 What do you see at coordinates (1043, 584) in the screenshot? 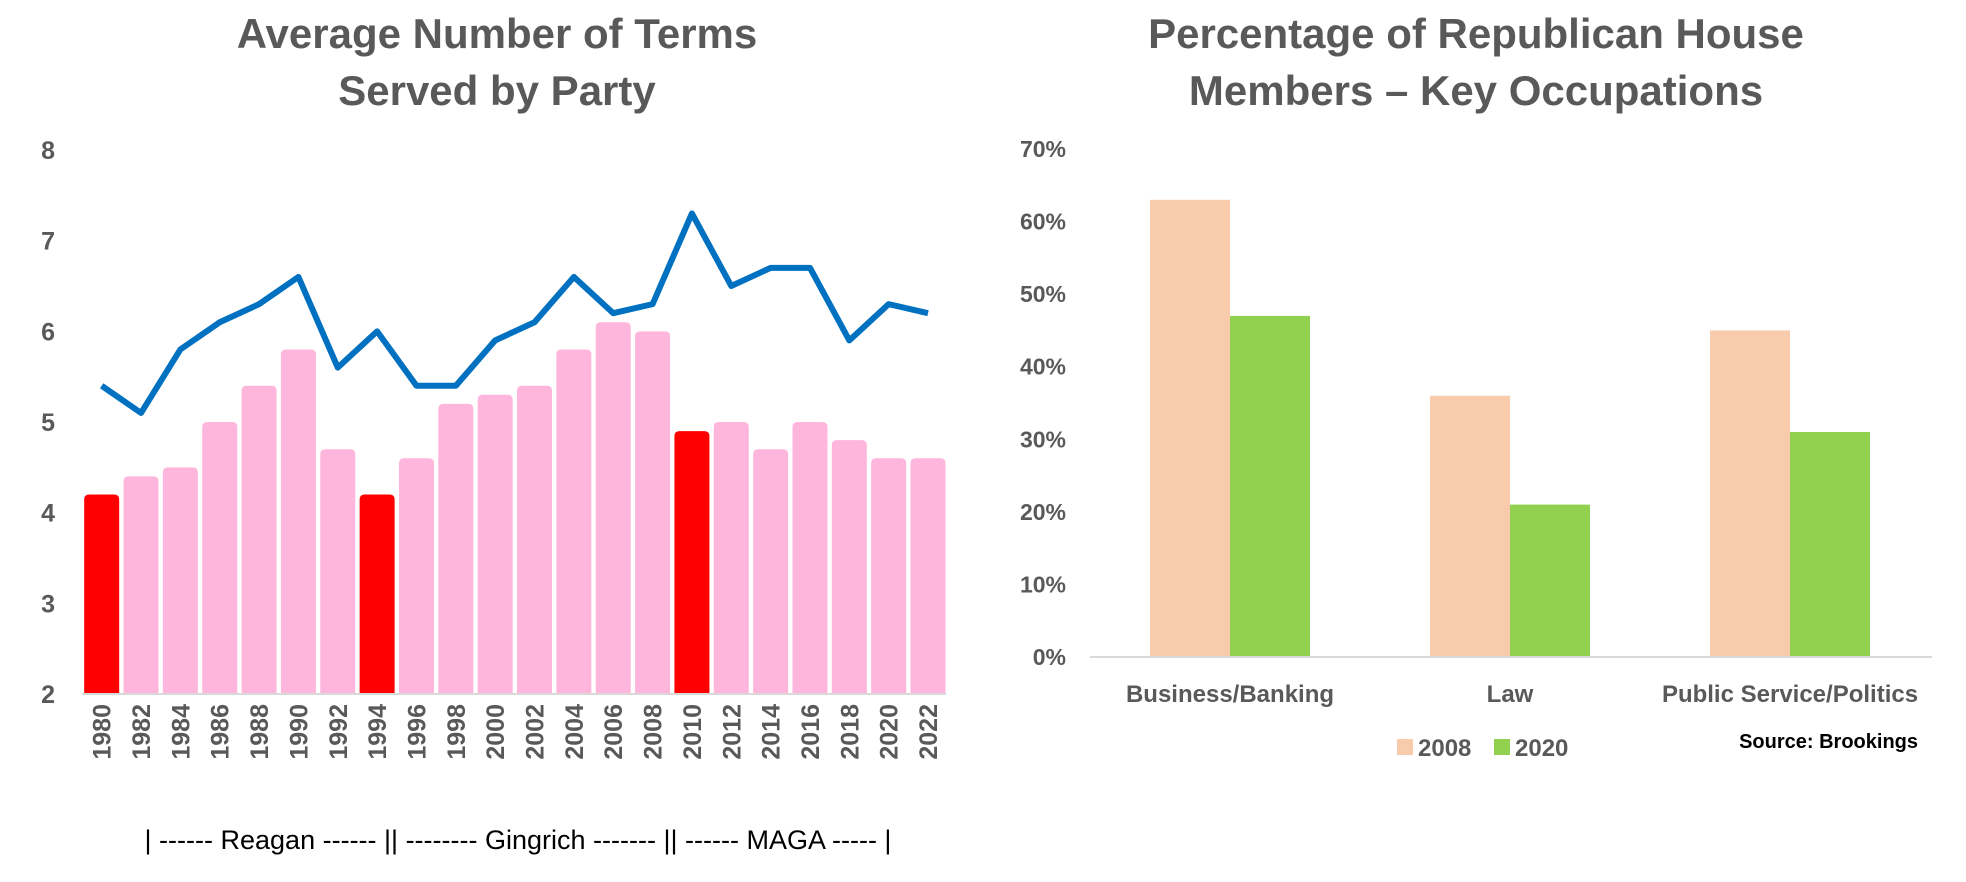
I see `occupations-y-tick: 10%` at bounding box center [1043, 584].